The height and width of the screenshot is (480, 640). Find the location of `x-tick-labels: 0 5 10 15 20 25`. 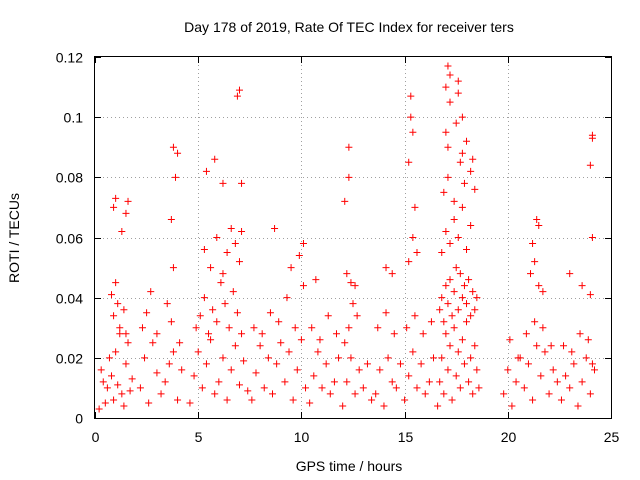

x-tick-labels: 0 5 10 15 20 25 is located at coordinates (356, 437).